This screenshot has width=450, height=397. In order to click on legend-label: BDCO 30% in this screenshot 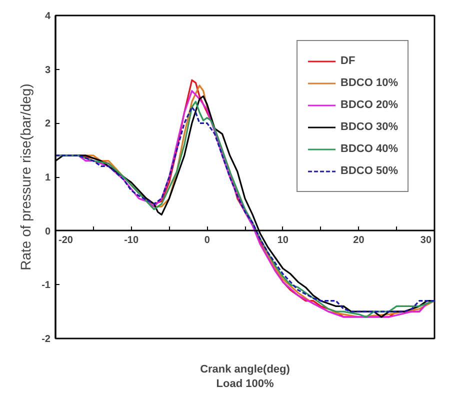, I will do `click(369, 127)`.